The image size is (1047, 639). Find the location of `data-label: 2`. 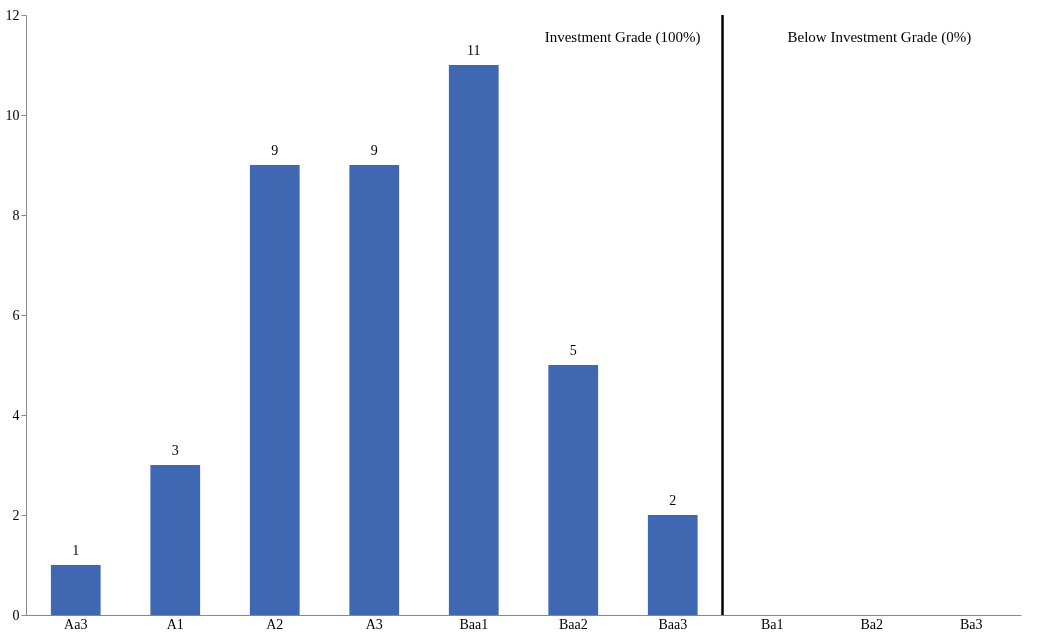

data-label: 2 is located at coordinates (673, 500).